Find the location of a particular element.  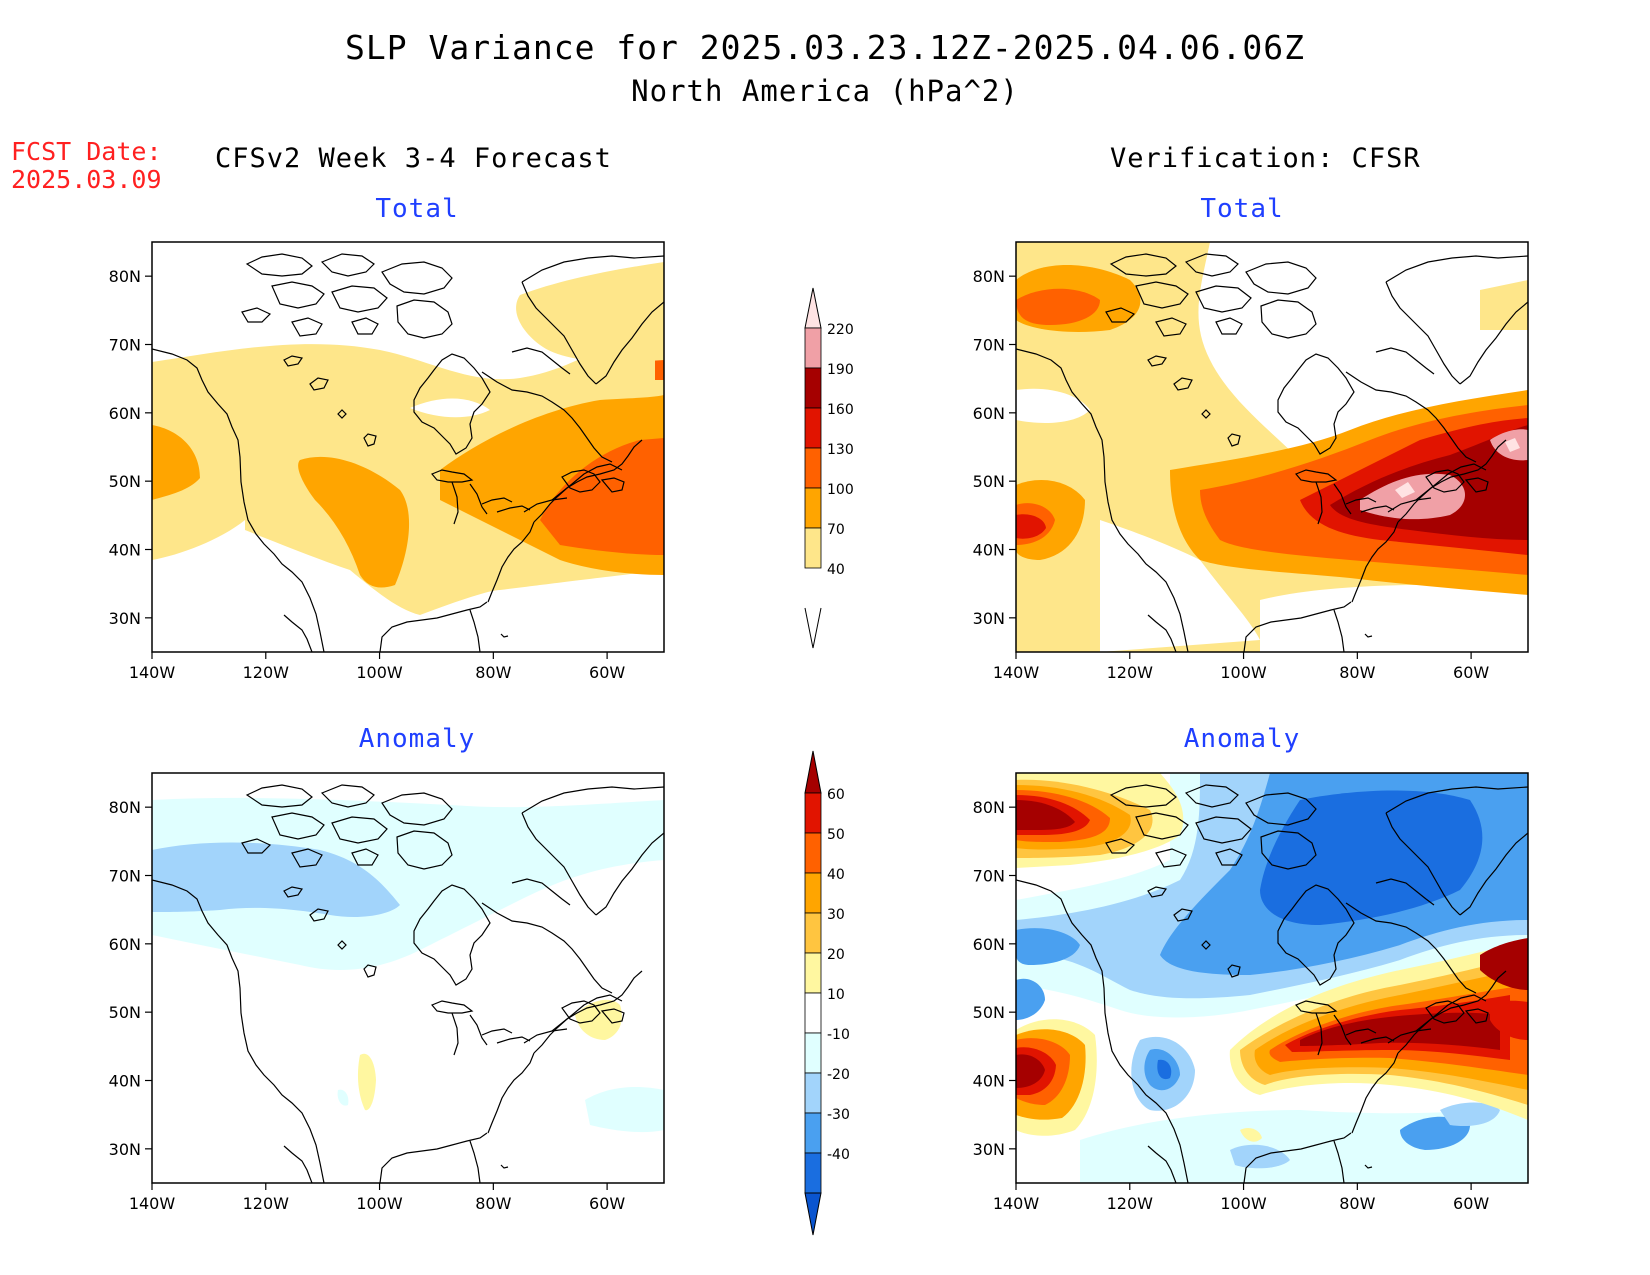

anomaly-colorbar-label: -40 is located at coordinates (838, 1155).